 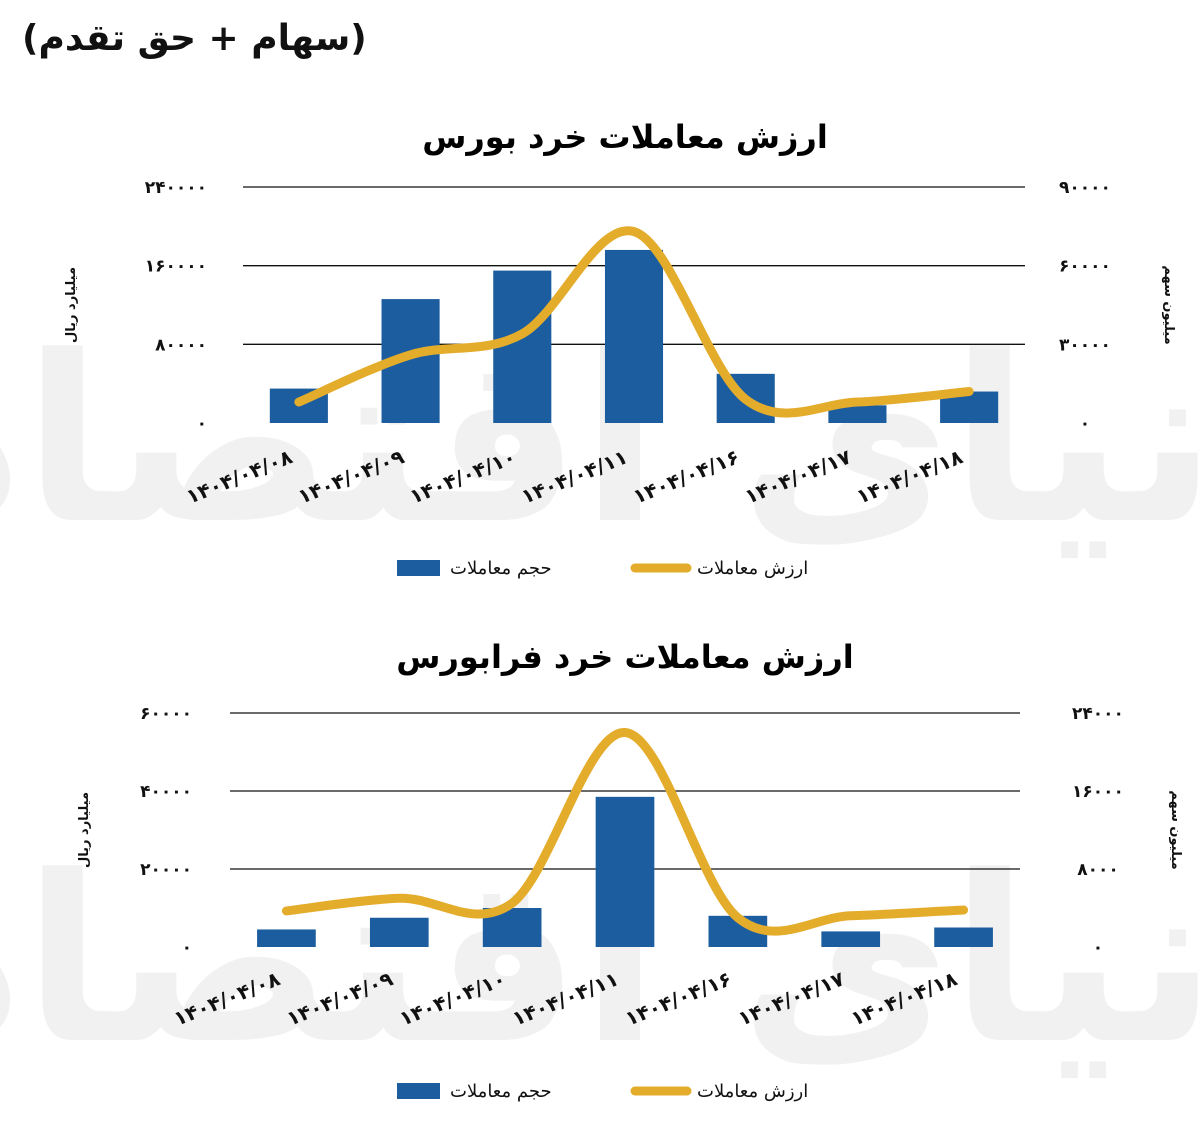 What do you see at coordinates (625, 137) in the screenshot?
I see `chart-title: ارزش معاملات خرد بورس` at bounding box center [625, 137].